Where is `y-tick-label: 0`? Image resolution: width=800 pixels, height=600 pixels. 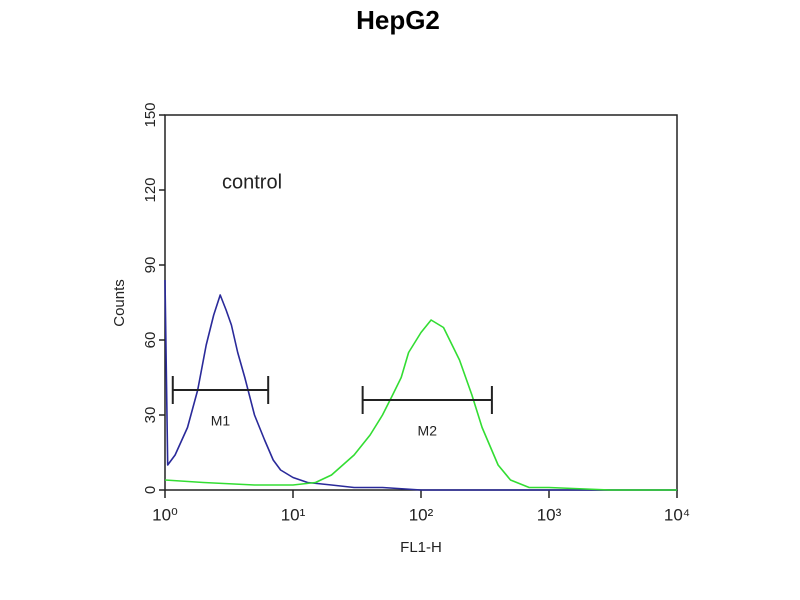 y-tick-label: 0 is located at coordinates (150, 490).